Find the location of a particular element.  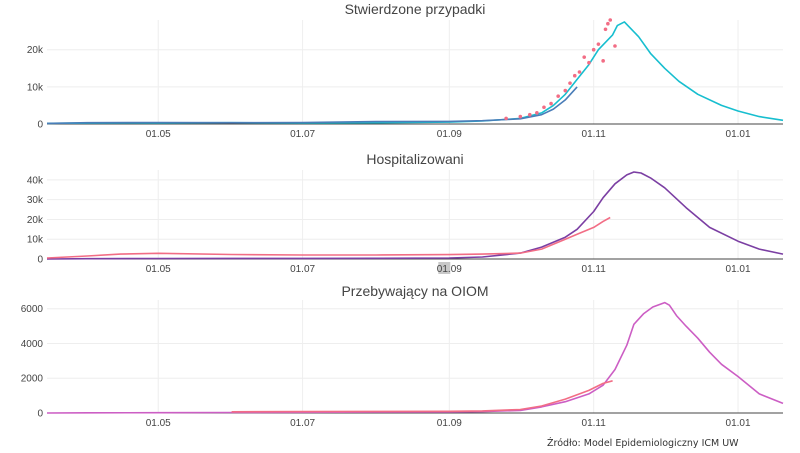

text-selection-highlight is located at coordinates (444, 268).